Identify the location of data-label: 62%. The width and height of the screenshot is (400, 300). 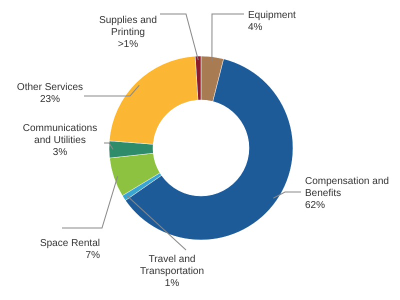
(315, 205).